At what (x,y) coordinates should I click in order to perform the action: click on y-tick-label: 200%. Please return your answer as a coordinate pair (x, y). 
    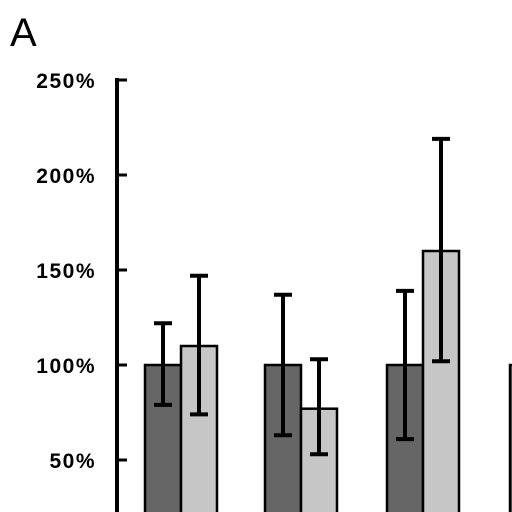
    Looking at the image, I should click on (66, 176).